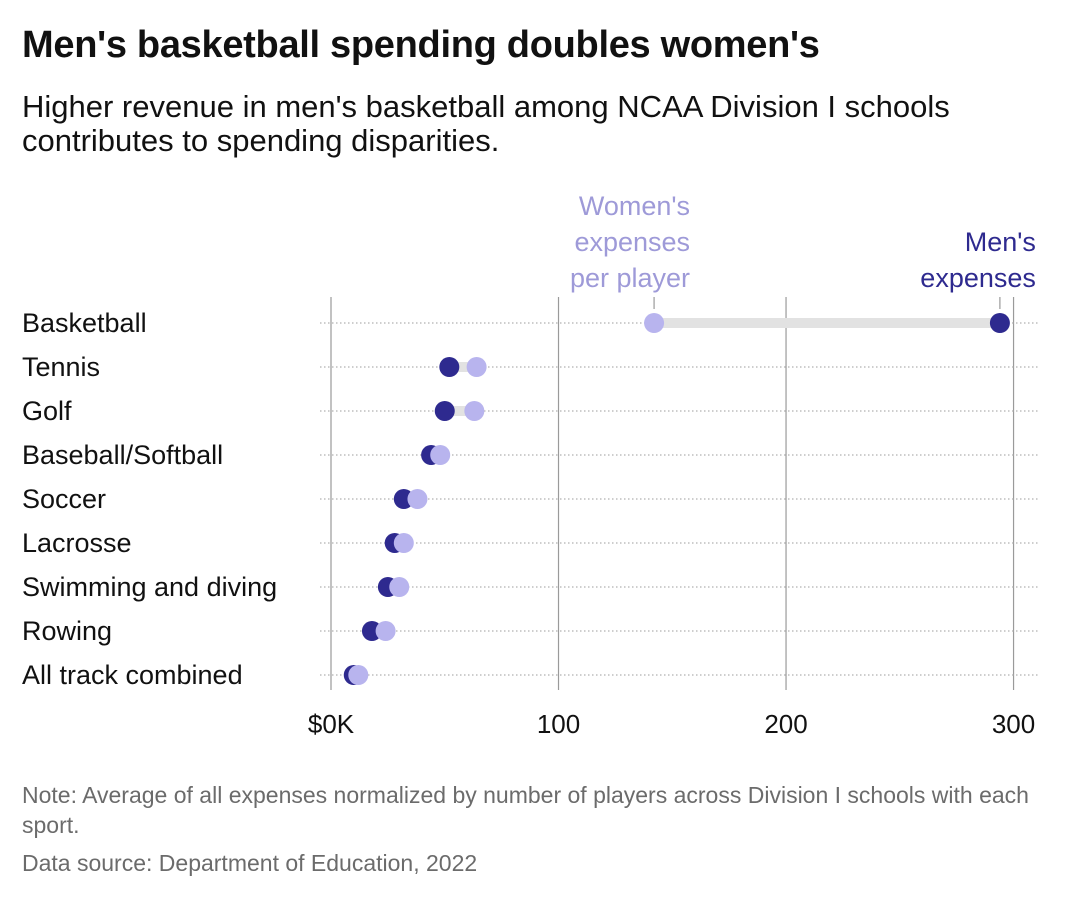 The width and height of the screenshot is (1080, 898). What do you see at coordinates (84, 323) in the screenshot?
I see `category-label: Basketball` at bounding box center [84, 323].